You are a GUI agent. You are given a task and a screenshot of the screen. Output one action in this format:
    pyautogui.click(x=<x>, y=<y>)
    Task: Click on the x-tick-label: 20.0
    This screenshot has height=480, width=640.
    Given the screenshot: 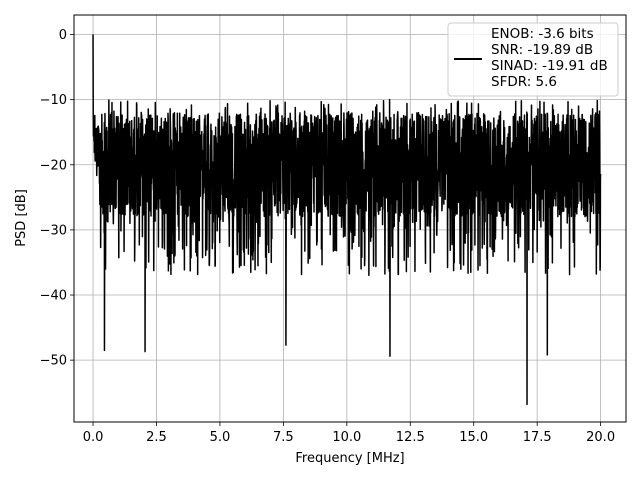 What is the action you would take?
    pyautogui.click(x=600, y=437)
    